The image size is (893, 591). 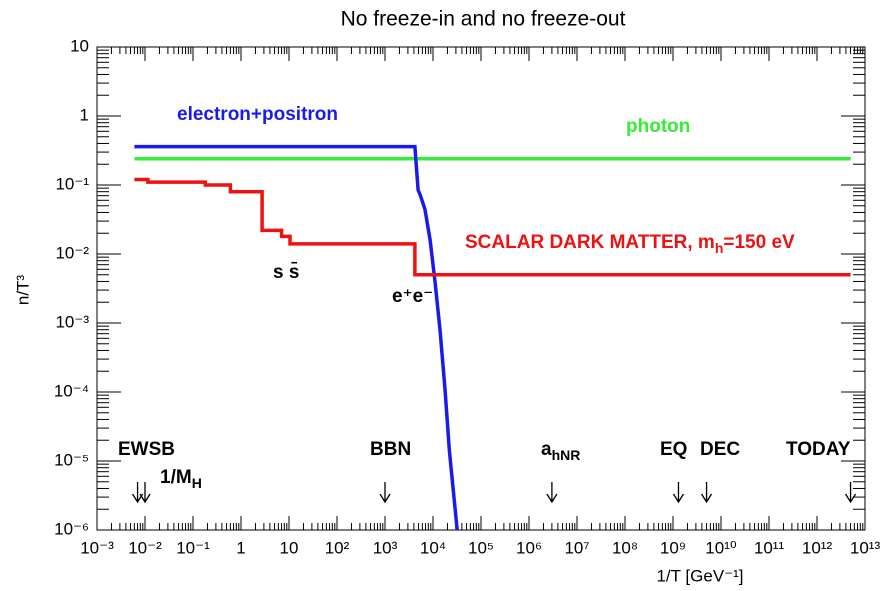 What do you see at coordinates (72, 183) in the screenshot?
I see `y-tick-label: 10⁻¹` at bounding box center [72, 183].